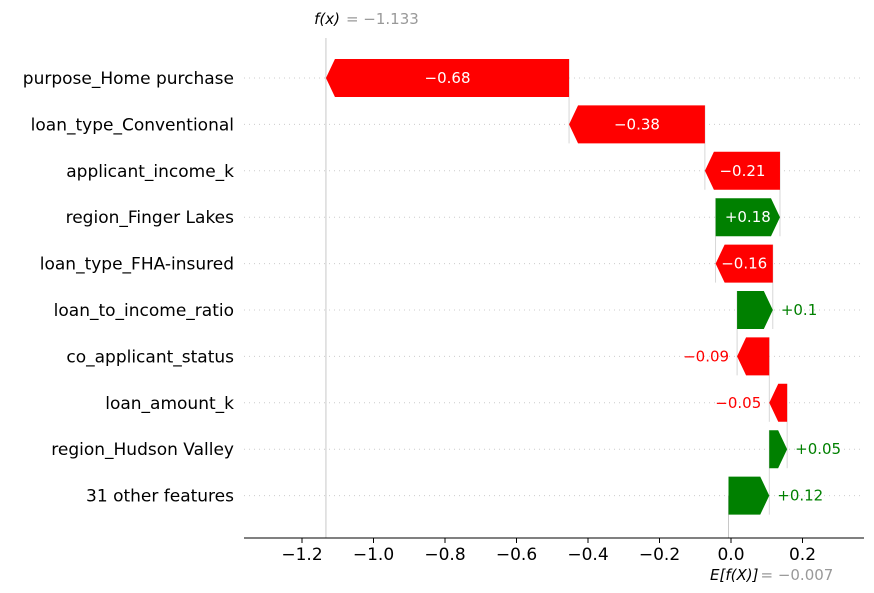  I want to click on feature-name: co_applicant_status, so click(150, 357).